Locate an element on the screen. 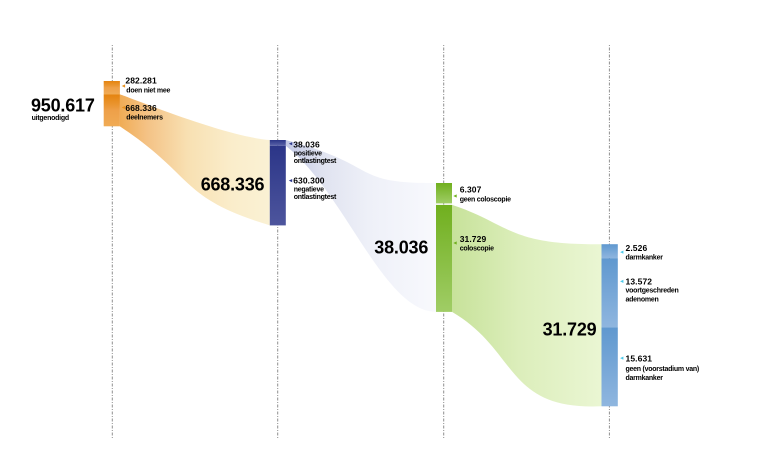  svg-text: 13.572 is located at coordinates (639, 281).